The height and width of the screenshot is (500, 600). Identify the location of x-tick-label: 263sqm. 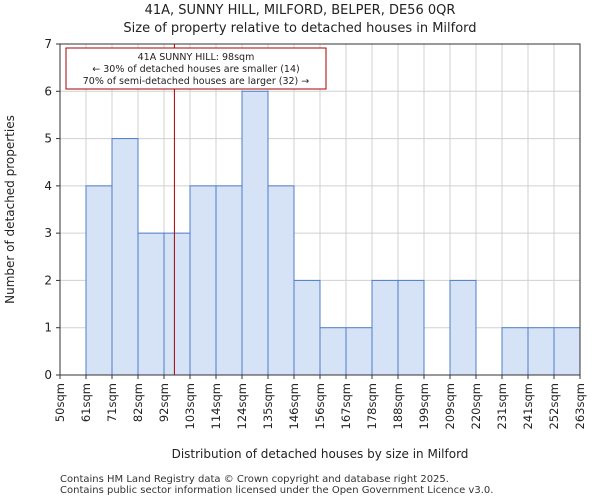
(580, 406).